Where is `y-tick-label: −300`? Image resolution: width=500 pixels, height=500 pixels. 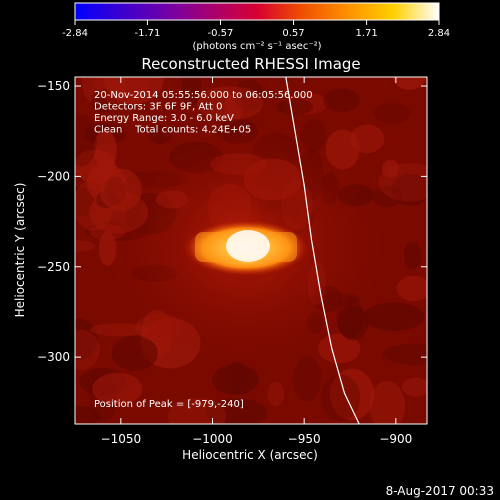
y-tick-label: −300 is located at coordinates (53, 357).